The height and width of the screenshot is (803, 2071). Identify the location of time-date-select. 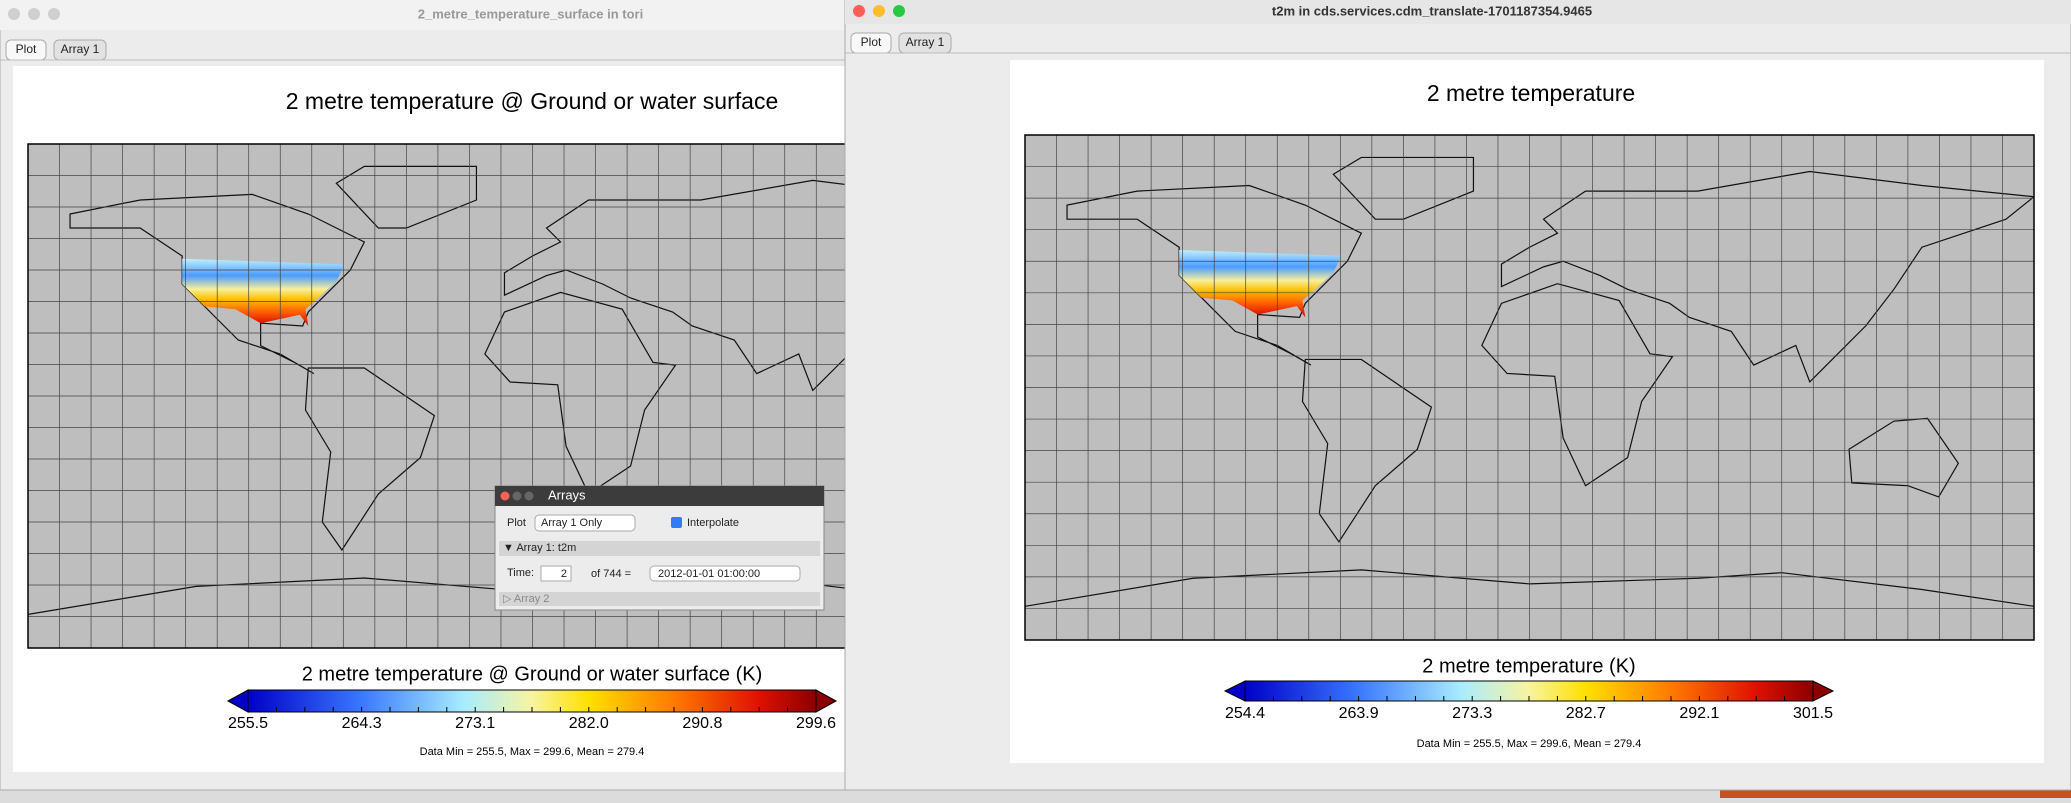
(725, 573).